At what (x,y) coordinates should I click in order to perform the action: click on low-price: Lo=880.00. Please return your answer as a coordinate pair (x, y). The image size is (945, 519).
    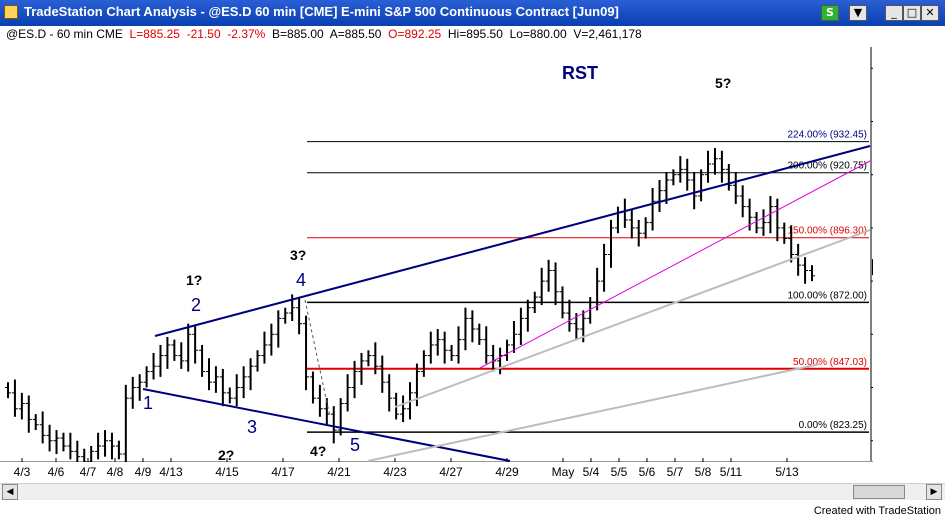
    Looking at the image, I should click on (538, 34).